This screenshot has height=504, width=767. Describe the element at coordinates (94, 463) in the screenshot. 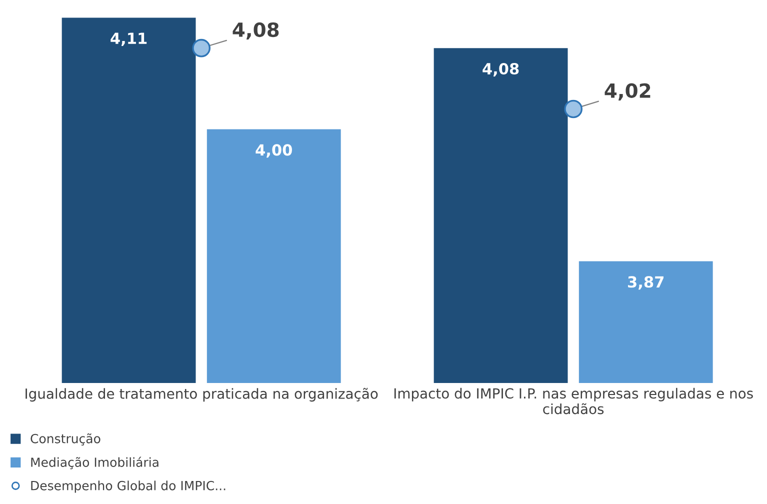

I see `legend-label: Mediação Imobiliária` at that location.